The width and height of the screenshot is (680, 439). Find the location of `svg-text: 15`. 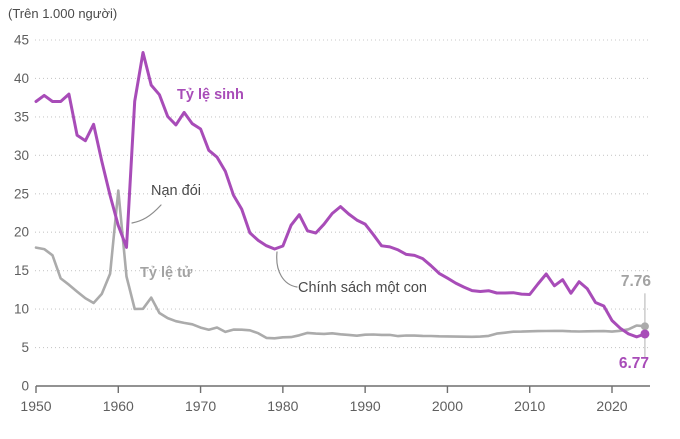

svg-text: 15 is located at coordinates (21, 270).